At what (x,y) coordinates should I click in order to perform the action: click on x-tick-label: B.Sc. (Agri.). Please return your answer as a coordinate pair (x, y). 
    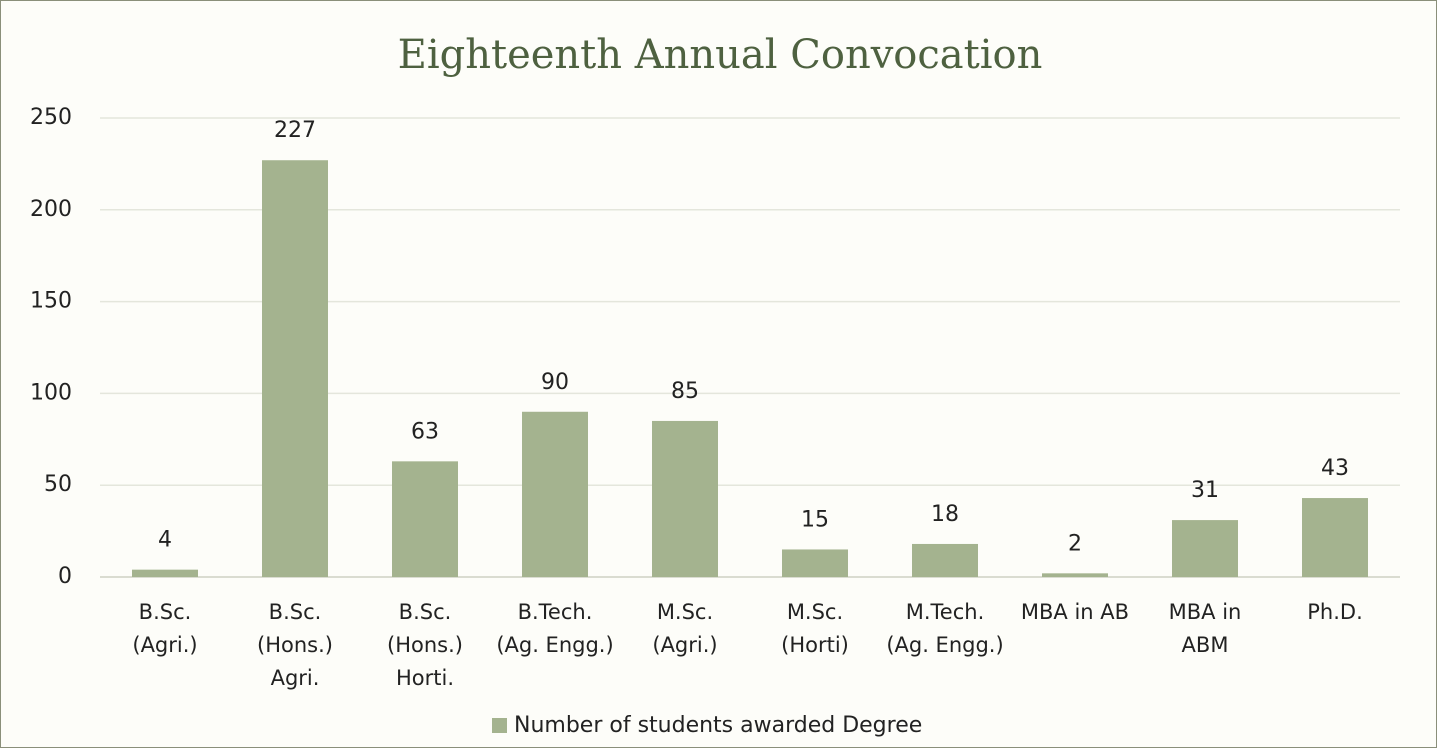
    Looking at the image, I should click on (165, 628).